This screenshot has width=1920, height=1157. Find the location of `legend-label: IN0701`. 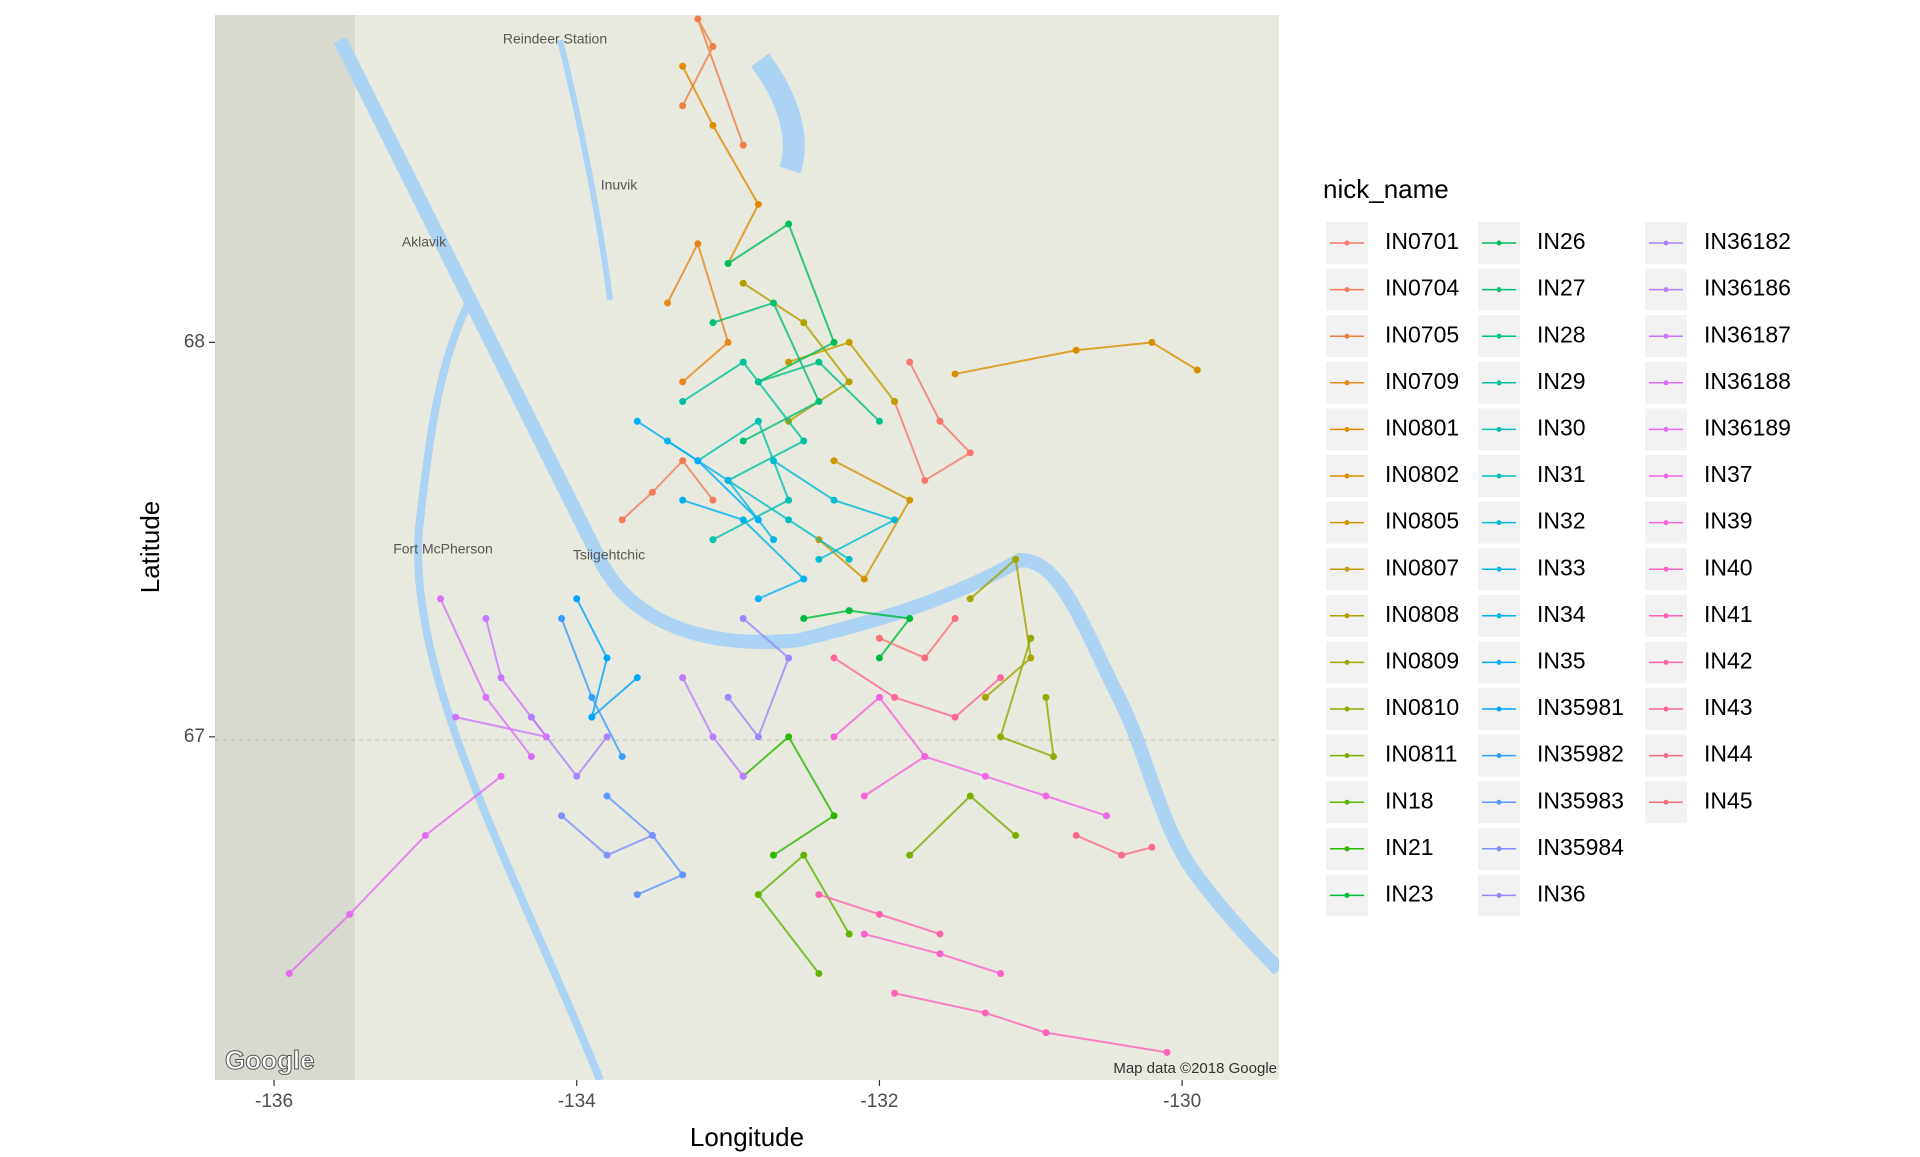

legend-label: IN0701 is located at coordinates (1422, 241).